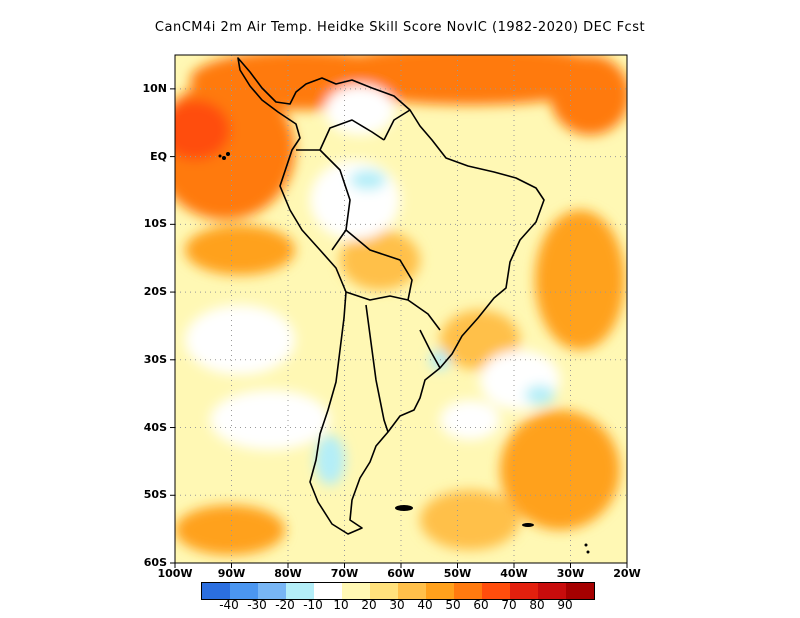  I want to click on lat-label: 10S, so click(155, 224).